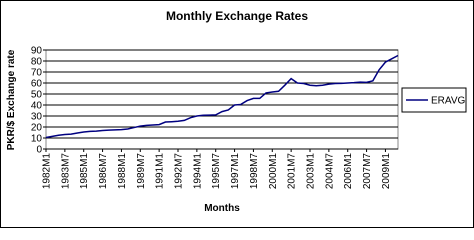  Describe the element at coordinates (47, 171) in the screenshot. I see `x-tick-label: 1982M1` at that location.